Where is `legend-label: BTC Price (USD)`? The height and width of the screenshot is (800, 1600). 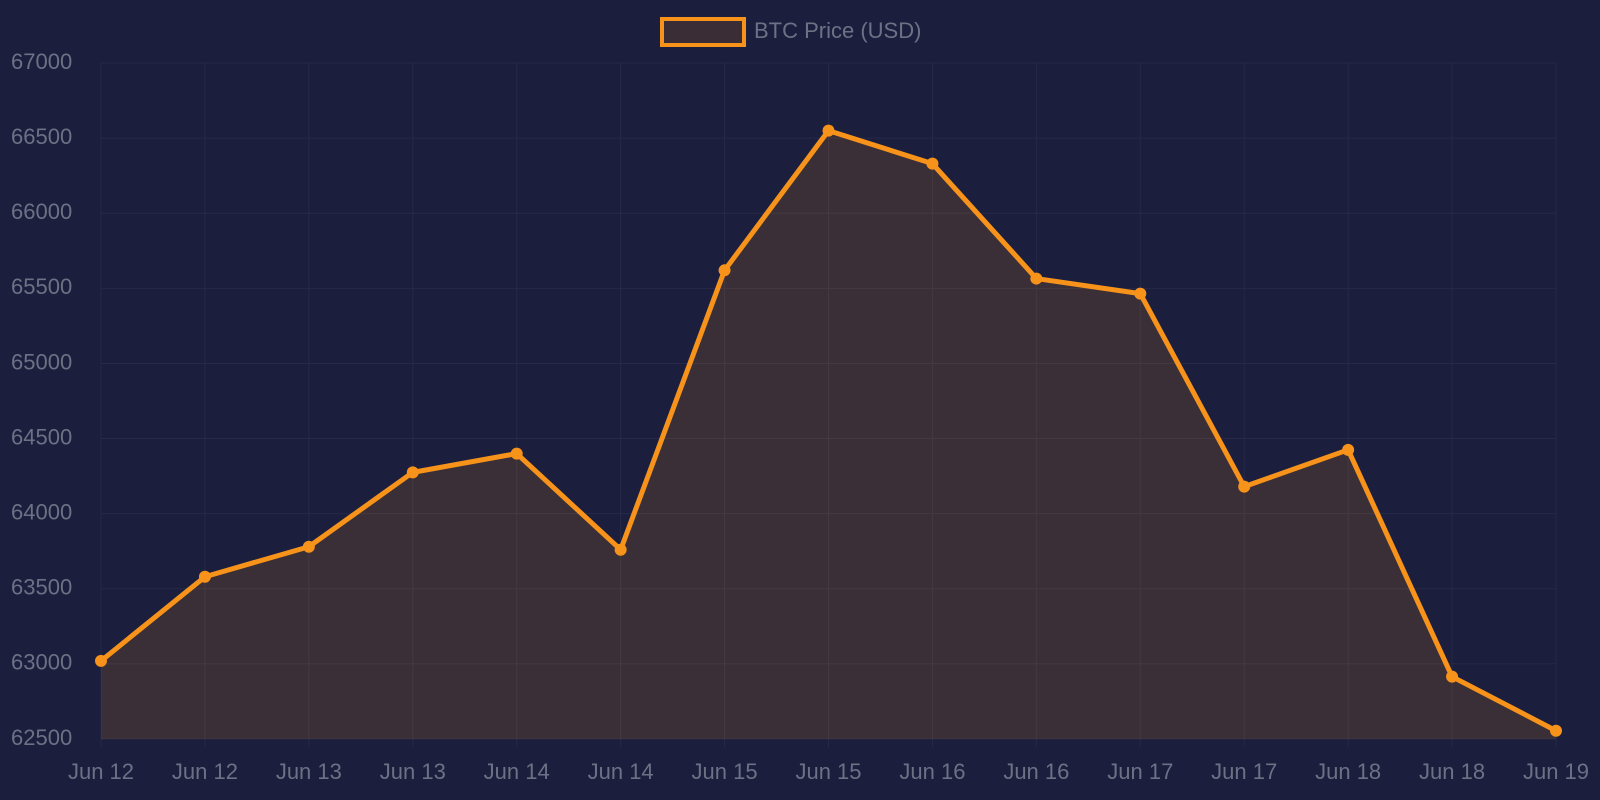
legend-label: BTC Price (USD) is located at coordinates (837, 30).